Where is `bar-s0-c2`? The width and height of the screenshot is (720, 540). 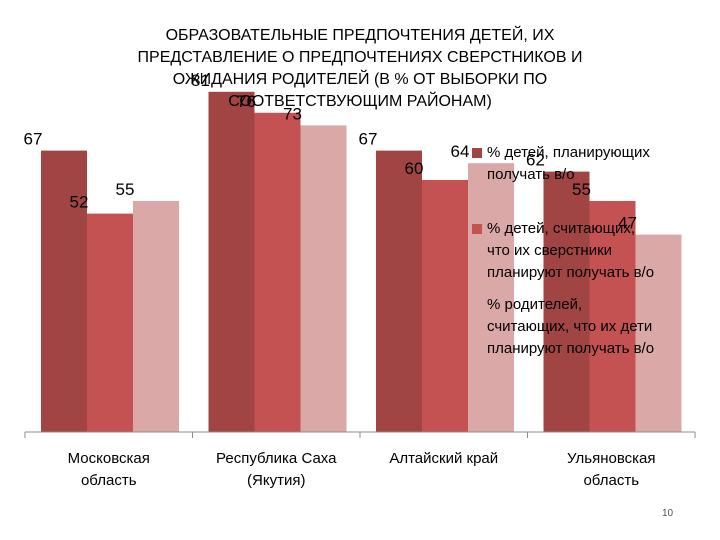 bar-s0-c2 is located at coordinates (399, 291).